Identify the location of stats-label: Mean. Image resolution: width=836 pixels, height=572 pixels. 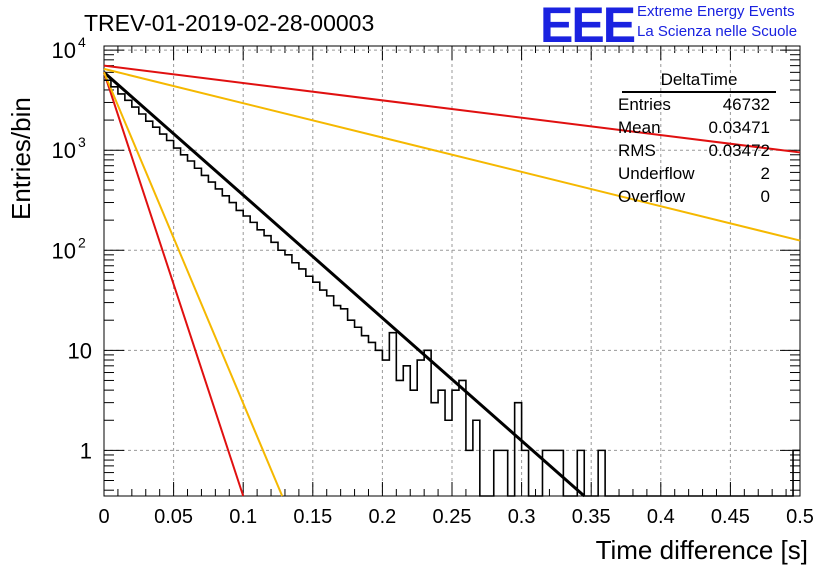
(639, 127).